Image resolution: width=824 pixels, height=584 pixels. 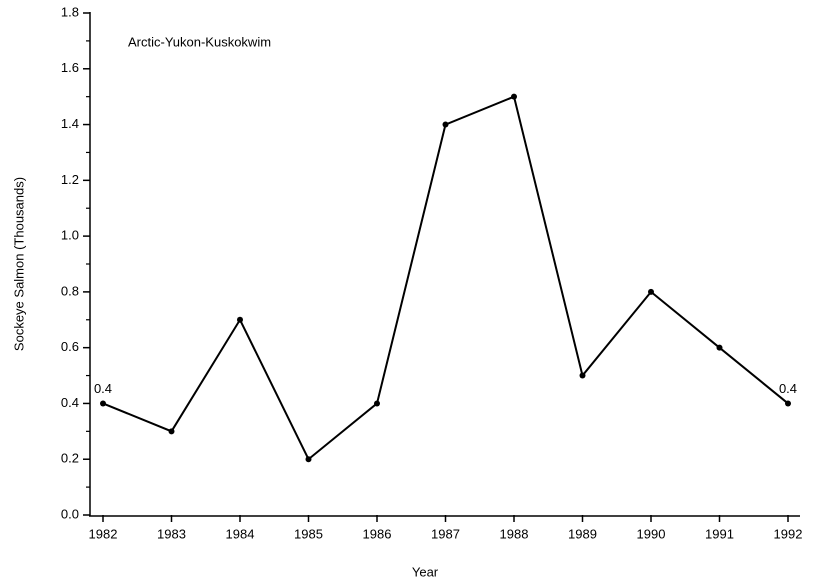 I want to click on x-tick-label: 1991, so click(x=719, y=533).